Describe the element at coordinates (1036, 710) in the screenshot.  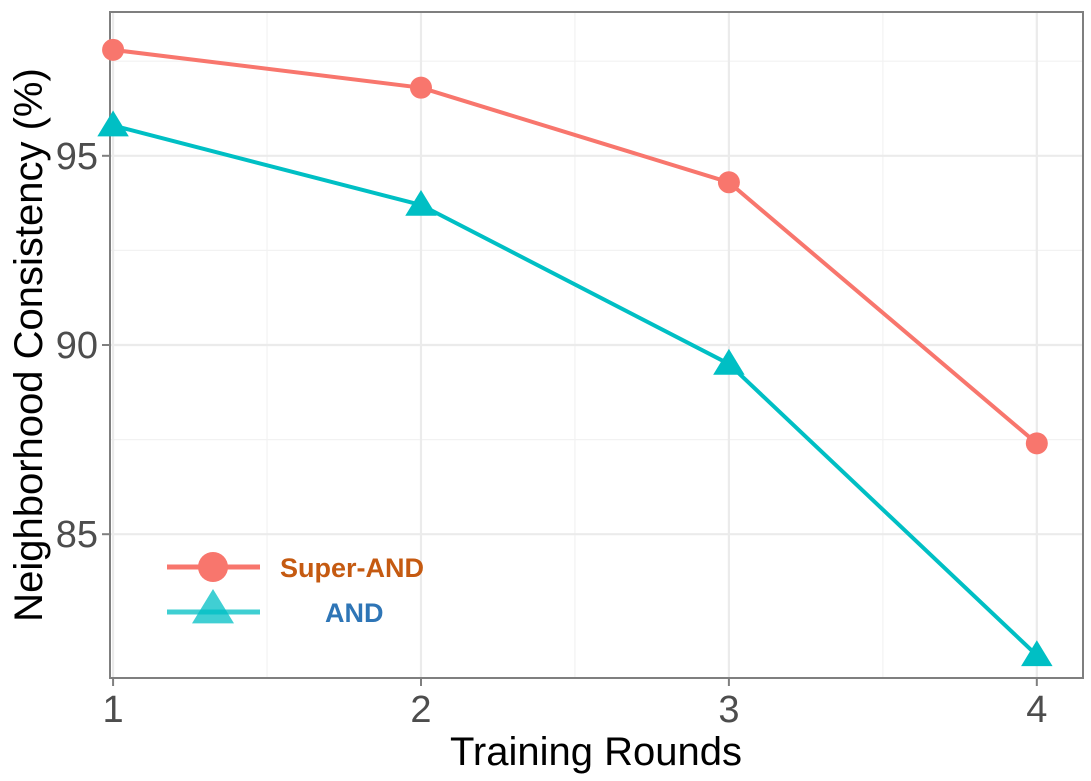
I see `x-tick-label: 4` at that location.